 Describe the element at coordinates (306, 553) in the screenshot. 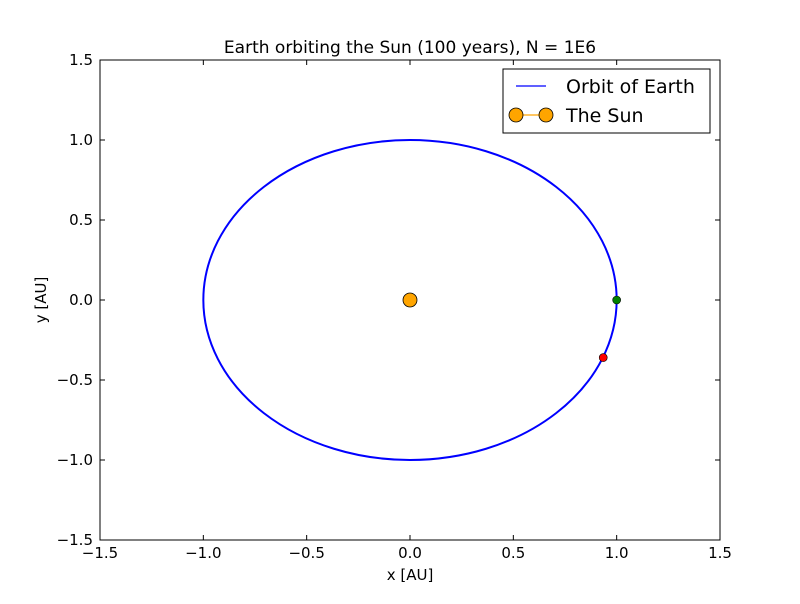

I see `x-tick-label: −0.5` at that location.